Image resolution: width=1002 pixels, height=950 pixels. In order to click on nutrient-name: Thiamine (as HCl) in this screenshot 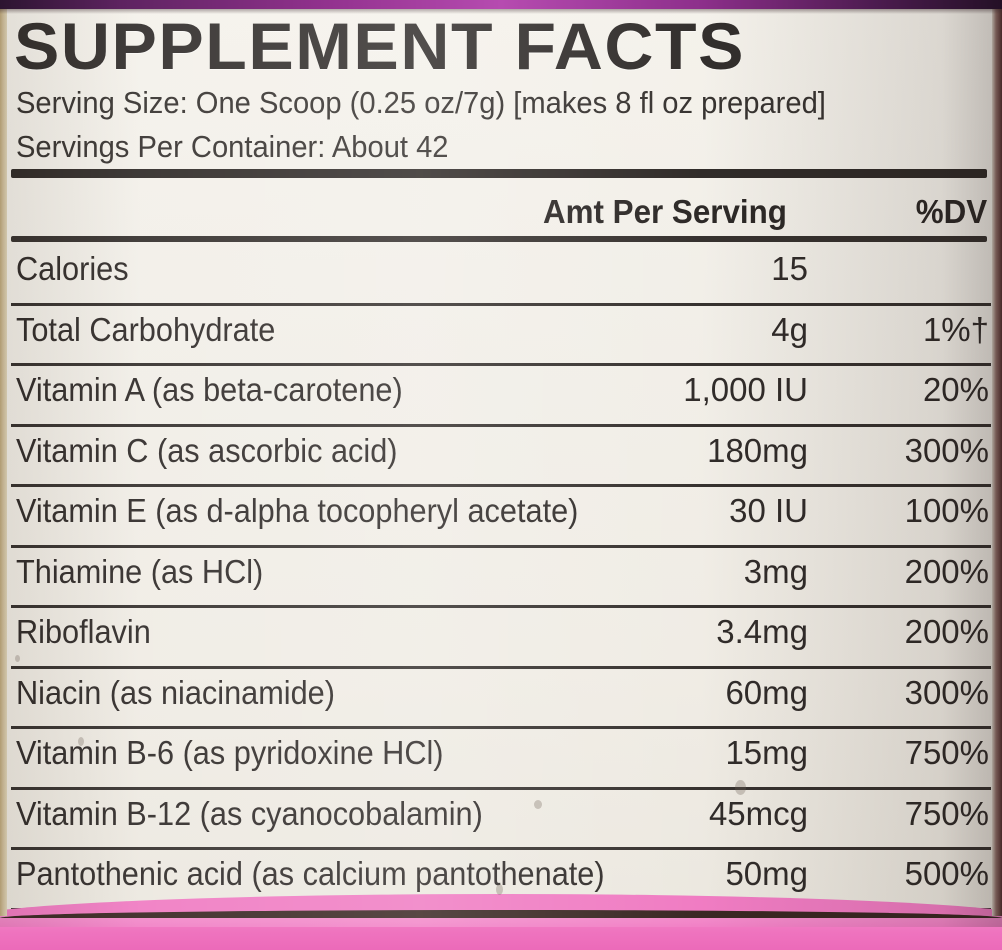, I will do `click(140, 571)`.